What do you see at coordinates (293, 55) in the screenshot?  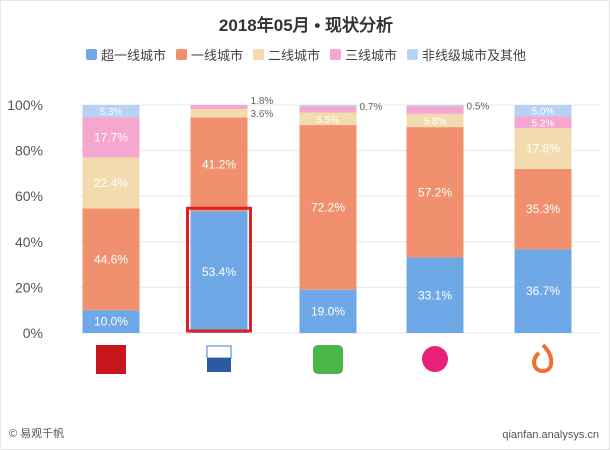 I see `legend-label: 二线城市` at bounding box center [293, 55].